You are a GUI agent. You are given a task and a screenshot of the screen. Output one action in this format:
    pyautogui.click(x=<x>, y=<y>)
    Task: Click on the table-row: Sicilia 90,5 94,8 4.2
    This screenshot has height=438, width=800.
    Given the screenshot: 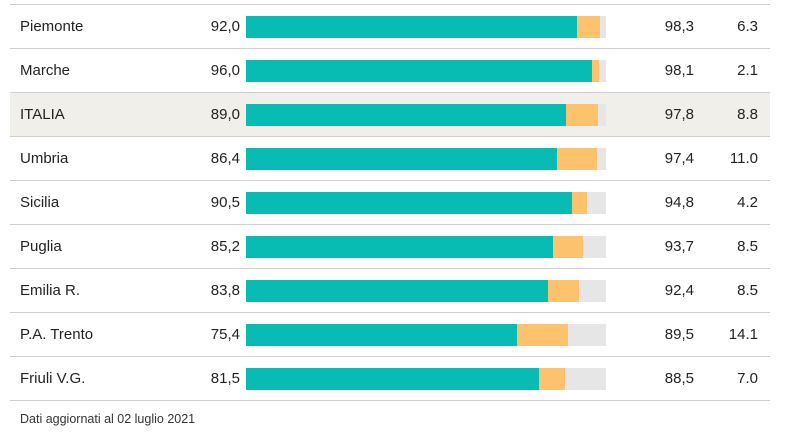 What is the action you would take?
    pyautogui.click(x=390, y=203)
    